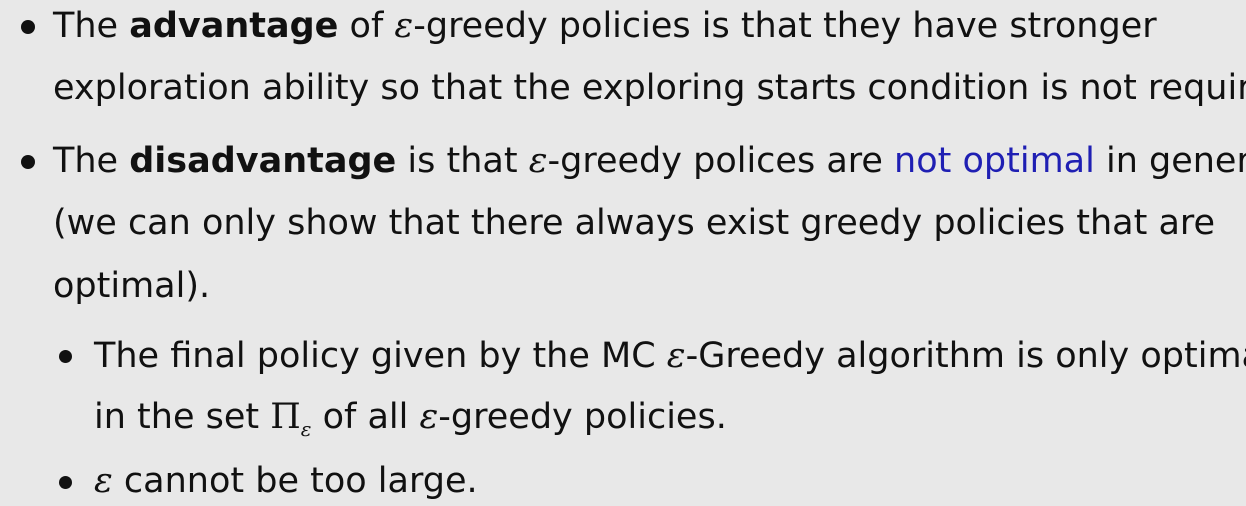  I want to click on sub-bullet-1-line-2: in the set Πε of all ε-greedy policies., so click(410, 423).